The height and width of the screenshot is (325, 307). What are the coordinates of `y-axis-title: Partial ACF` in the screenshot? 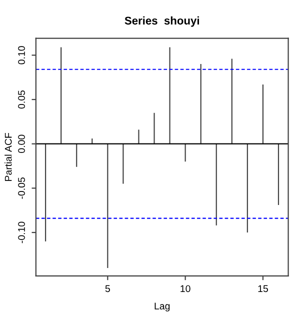 It's located at (8, 156).